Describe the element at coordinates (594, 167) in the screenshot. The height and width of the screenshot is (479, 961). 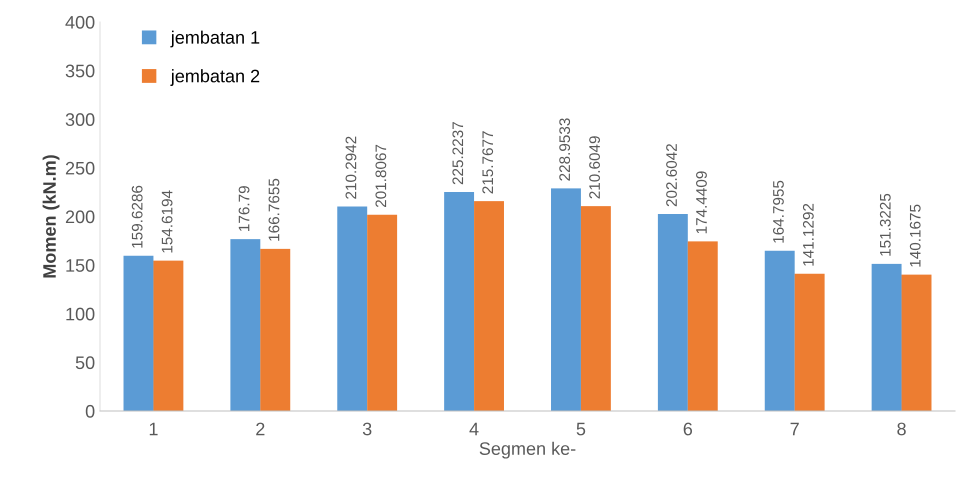
I see `data-label: 210.6049` at that location.